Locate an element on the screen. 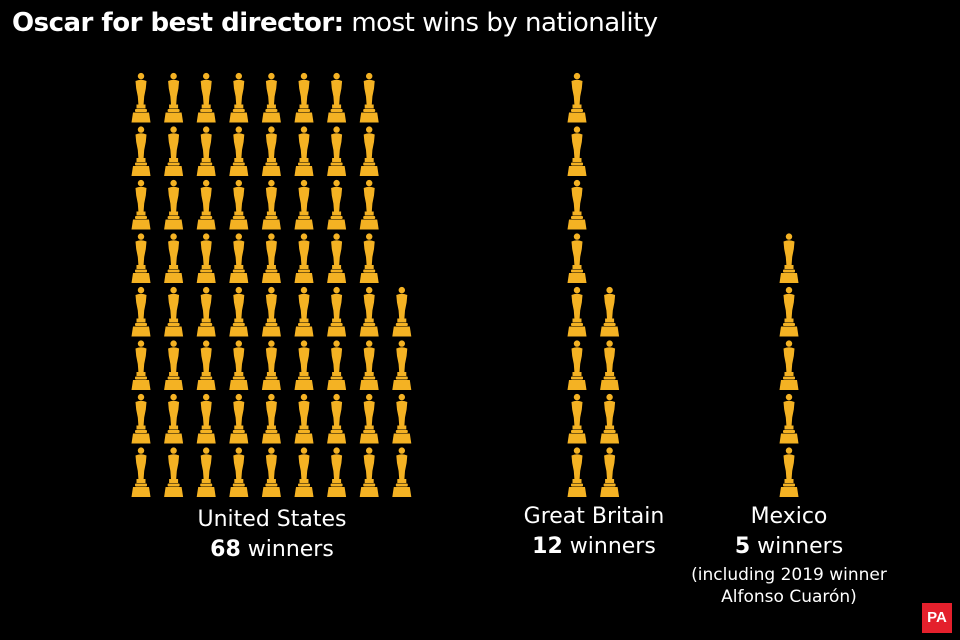 This screenshot has height=640, width=960. value-label: 12 is located at coordinates (547, 546).